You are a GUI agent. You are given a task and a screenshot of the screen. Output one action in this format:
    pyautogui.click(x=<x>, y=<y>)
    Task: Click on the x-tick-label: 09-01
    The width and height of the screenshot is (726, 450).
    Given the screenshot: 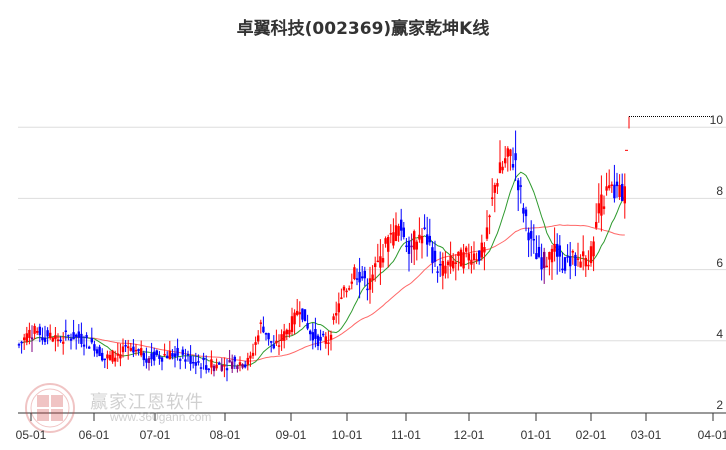 What is the action you would take?
    pyautogui.click(x=291, y=435)
    